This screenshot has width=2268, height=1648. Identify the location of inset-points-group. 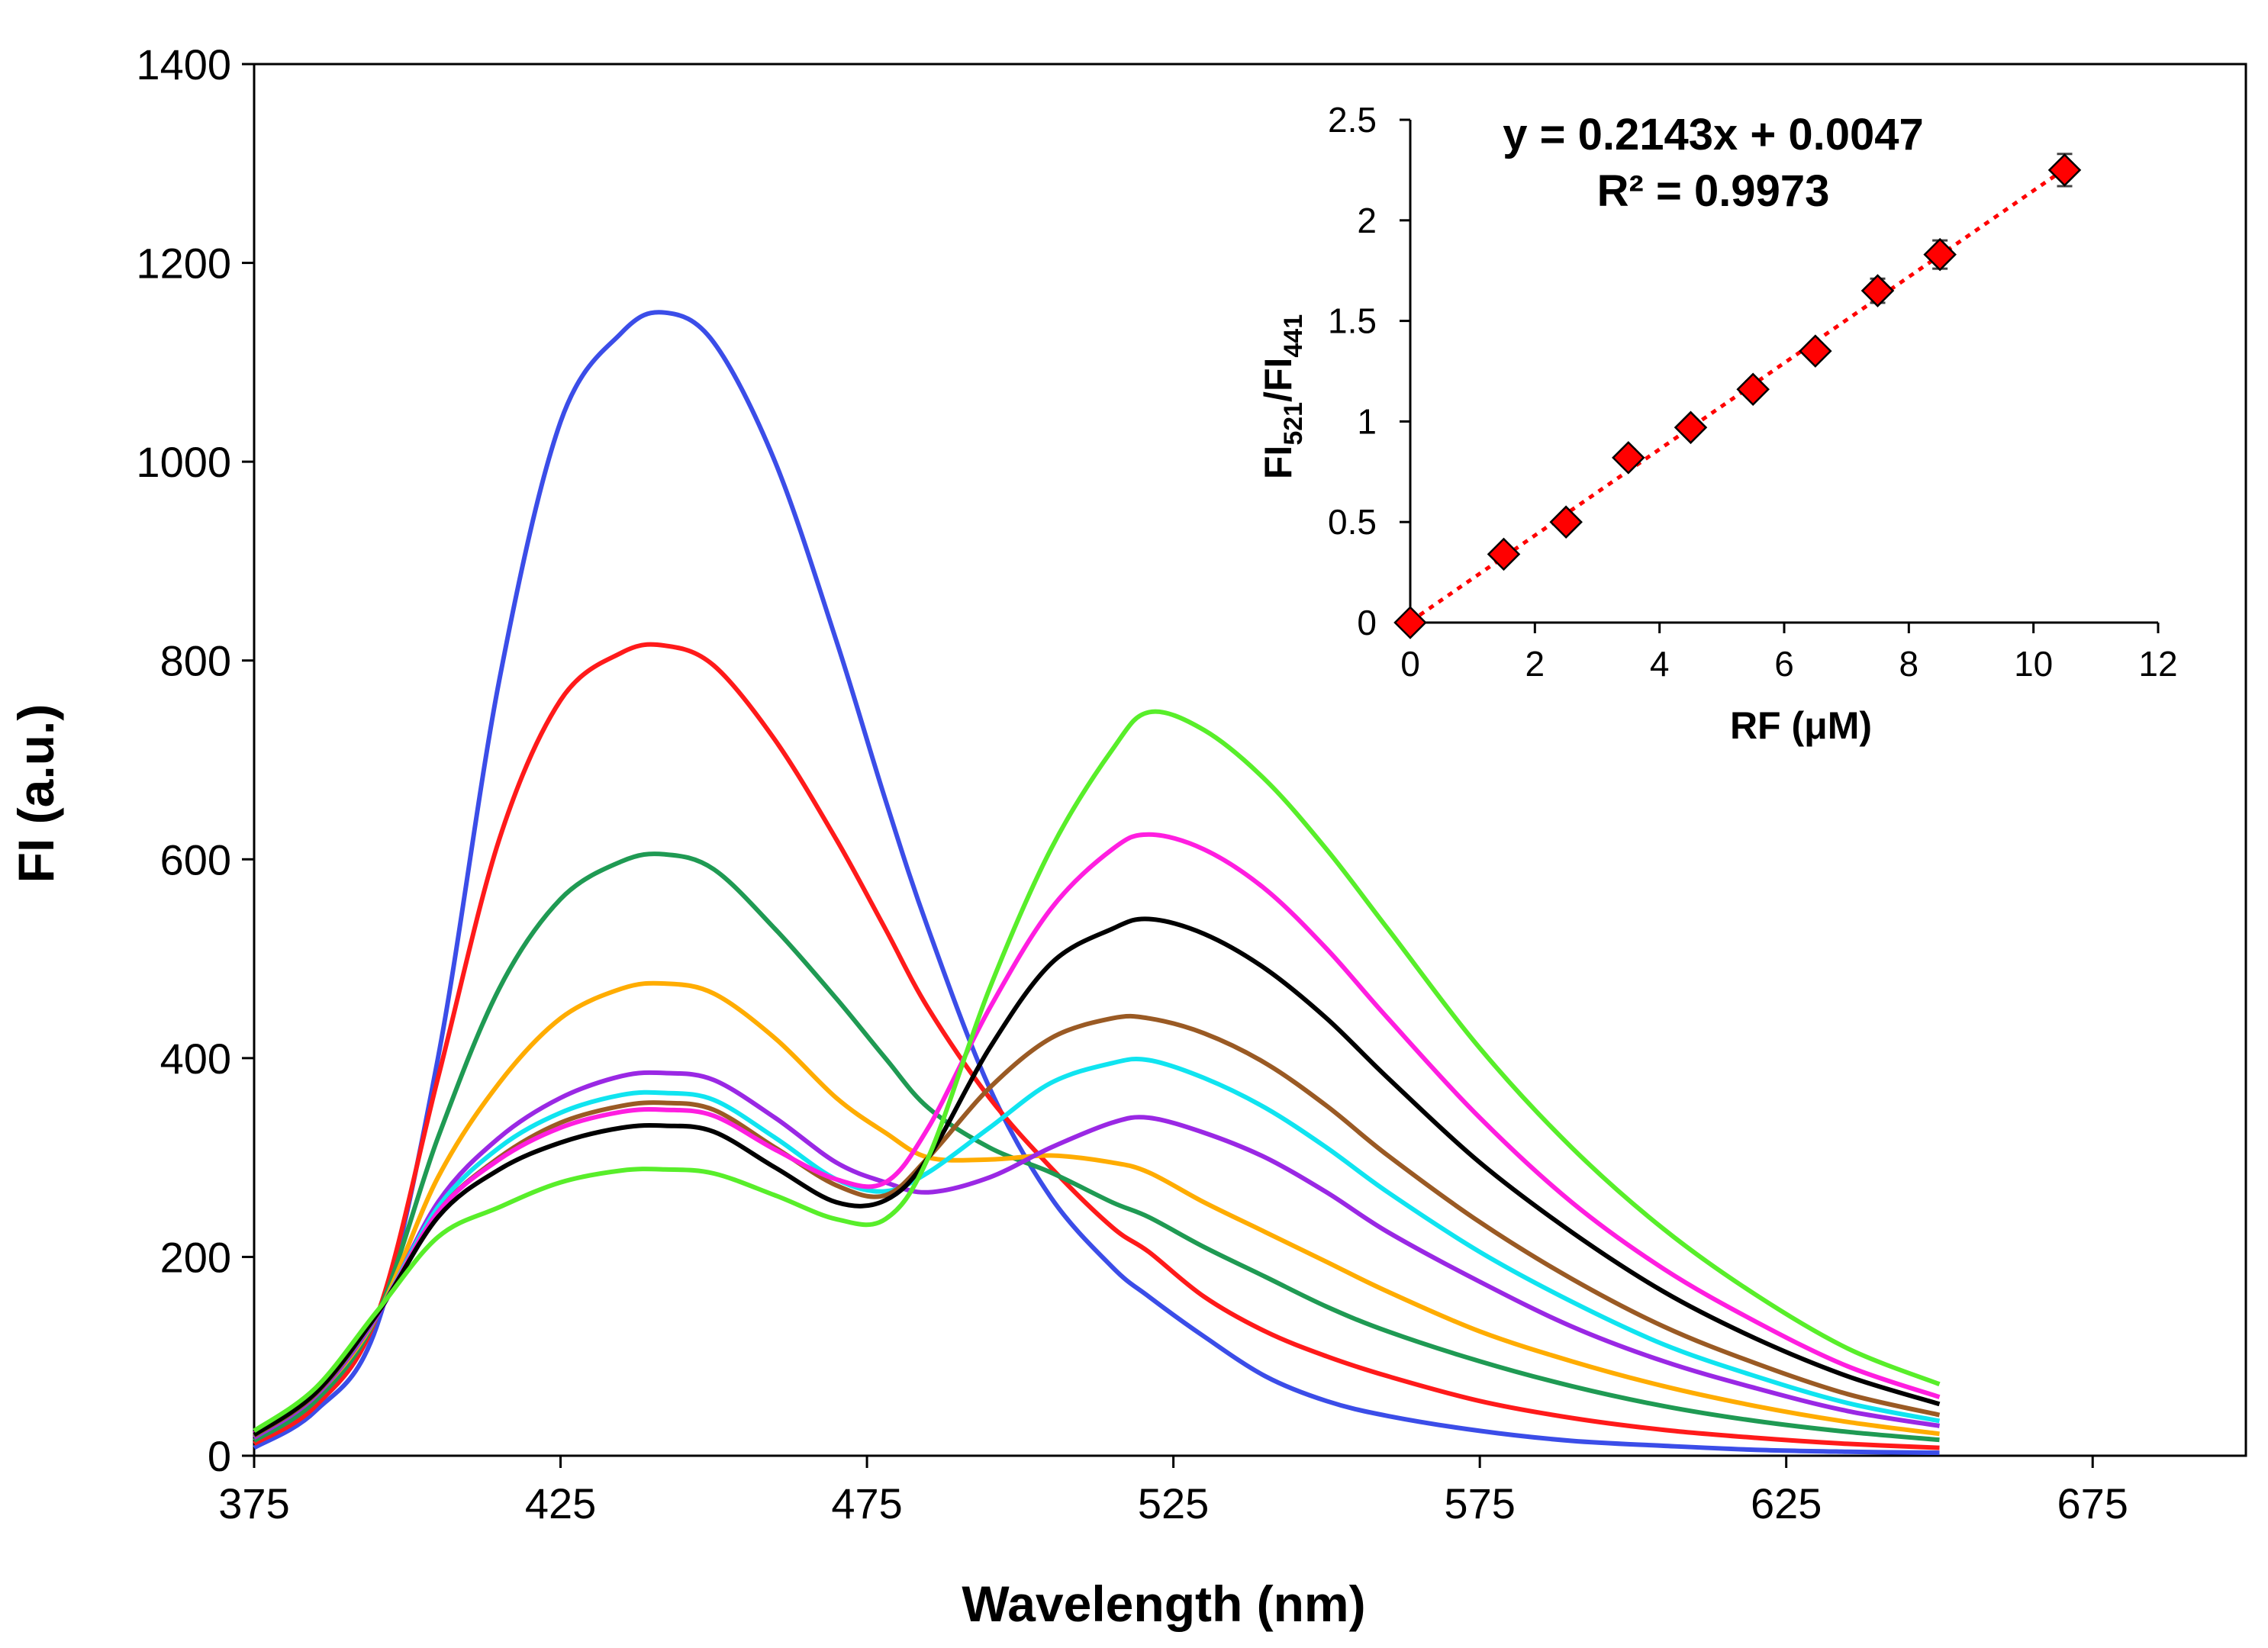
(1737, 396).